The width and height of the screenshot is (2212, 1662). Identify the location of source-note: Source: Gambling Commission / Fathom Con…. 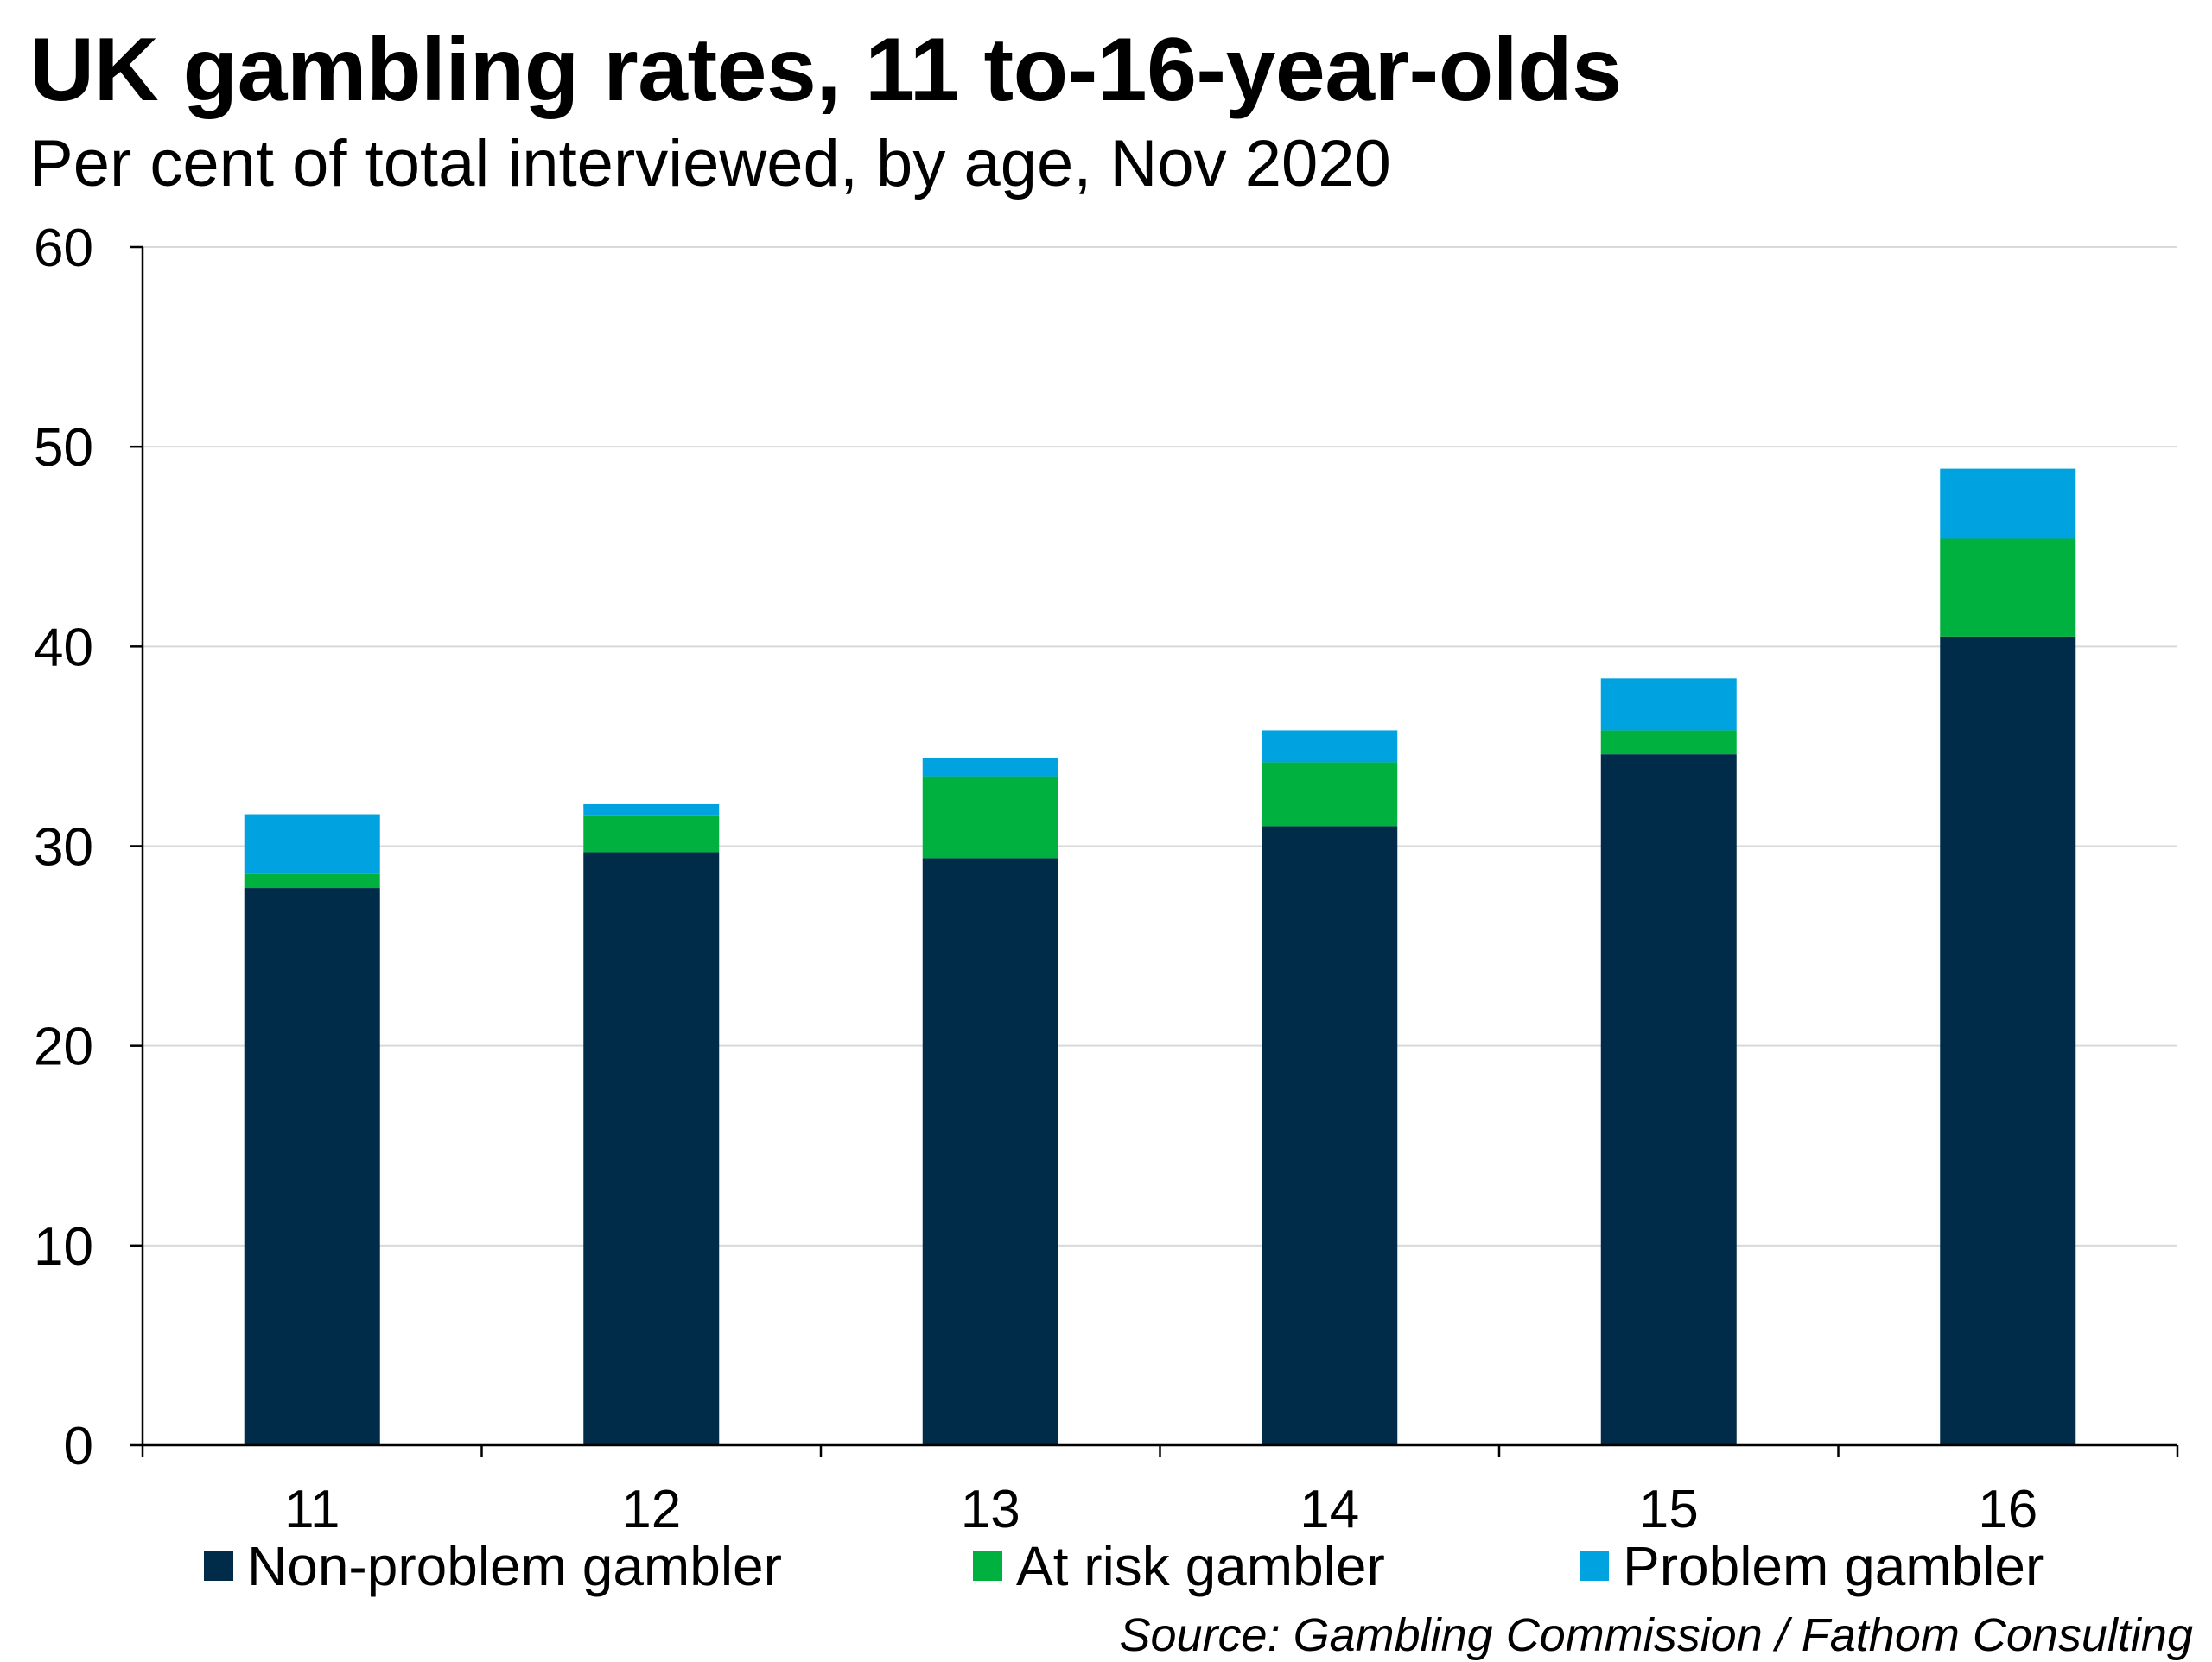
(1656, 1635).